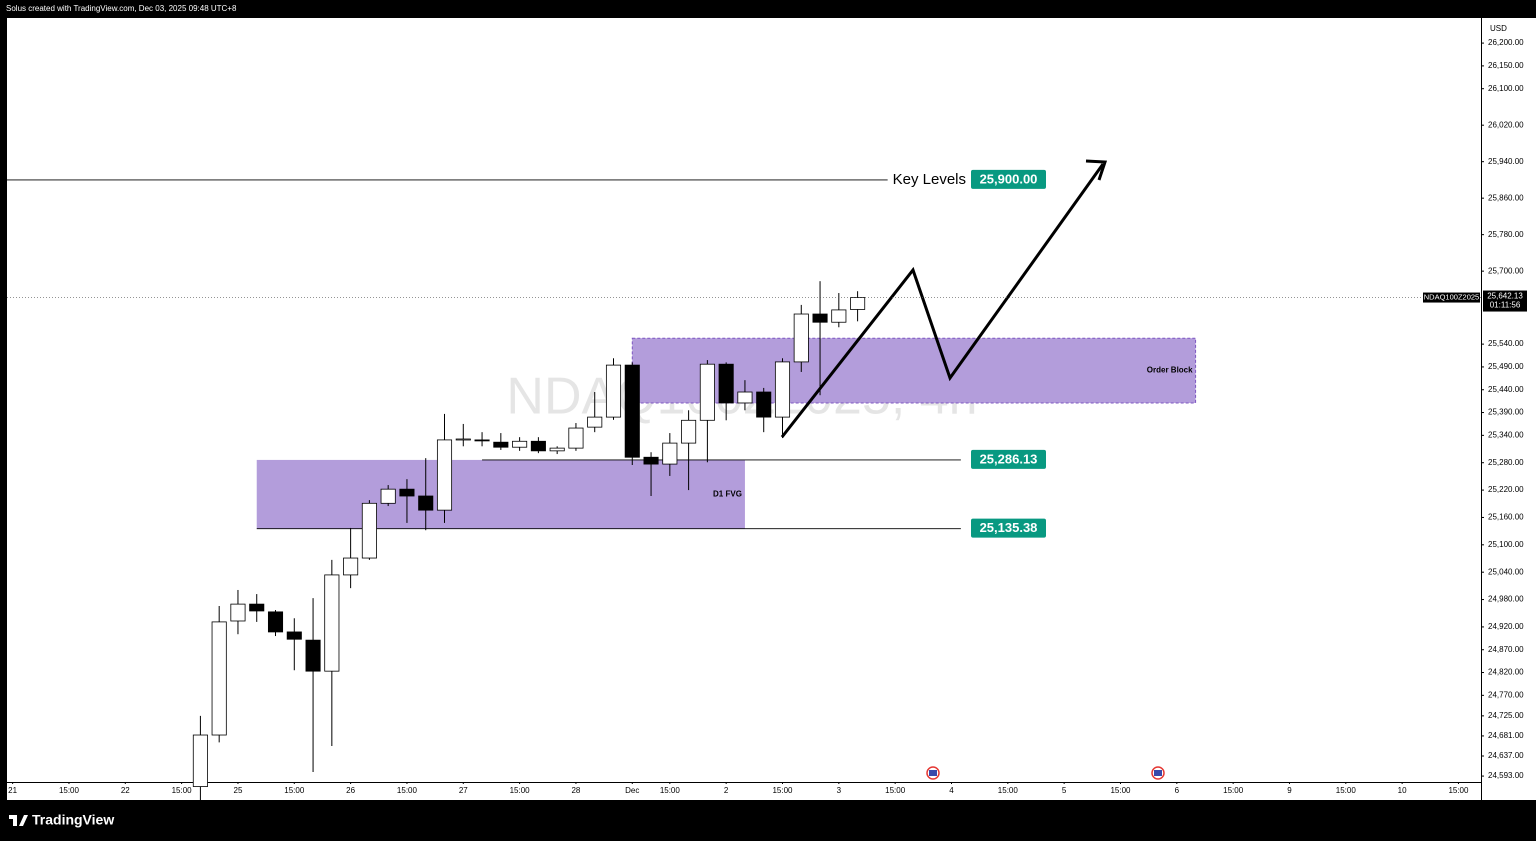 Image resolution: width=1536 pixels, height=841 pixels. What do you see at coordinates (1506, 544) in the screenshot?
I see `y-tick-label: 25,100.00` at bounding box center [1506, 544].